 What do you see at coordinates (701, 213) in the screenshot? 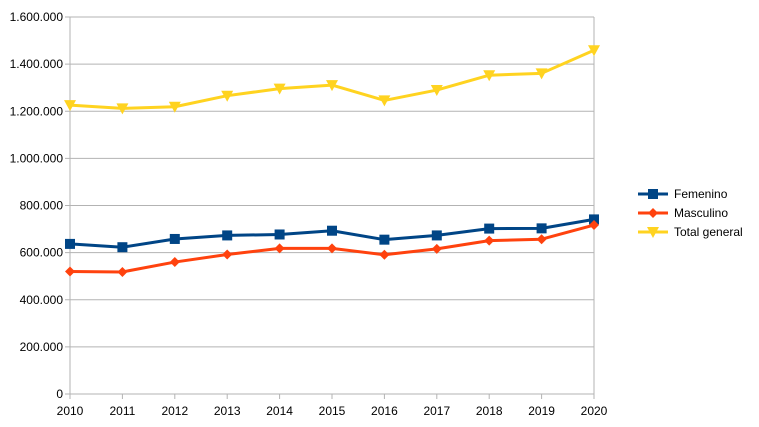
I see `legend-label: Masculino` at bounding box center [701, 213].